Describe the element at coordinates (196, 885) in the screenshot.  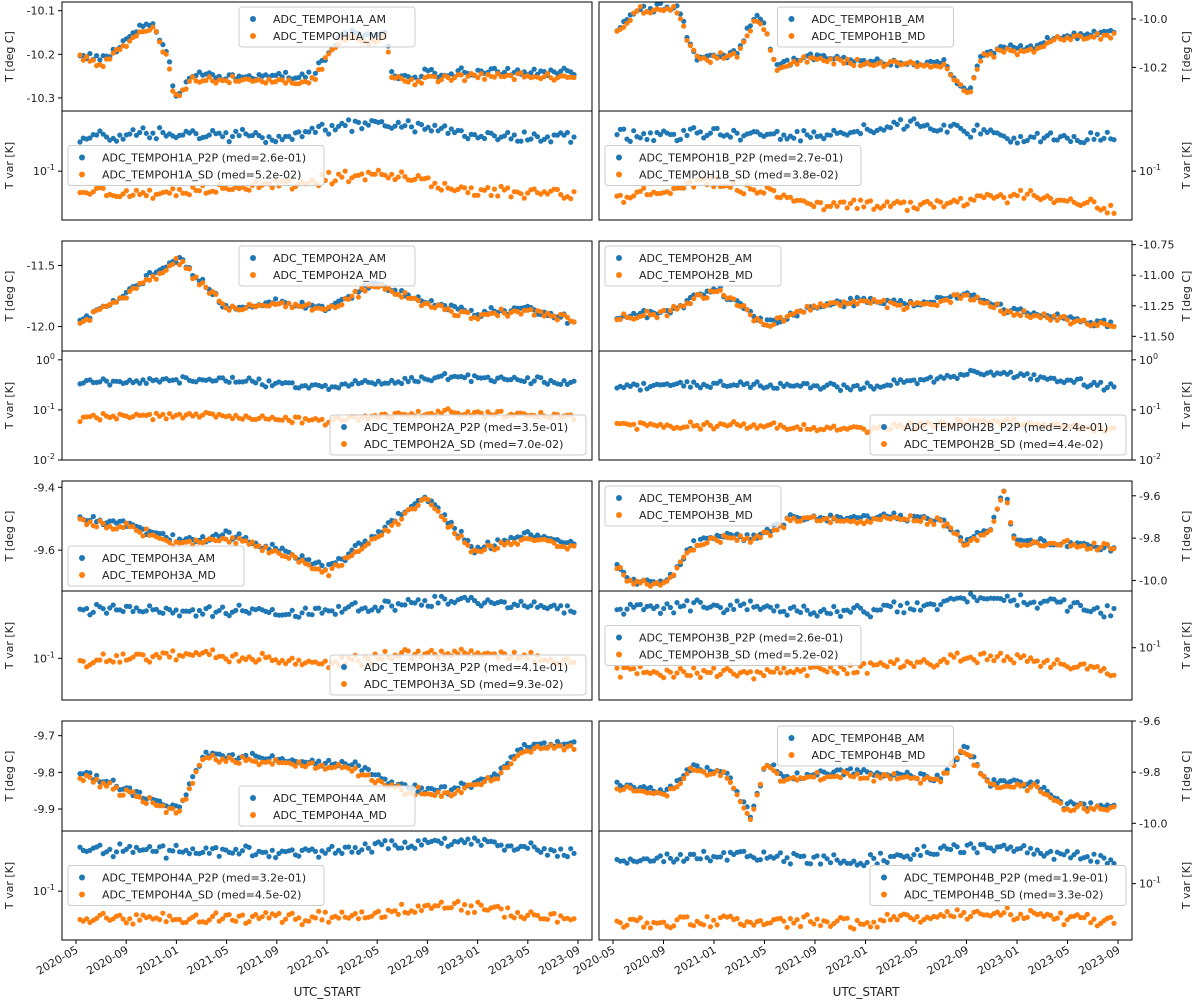
I see `legend-box` at that location.